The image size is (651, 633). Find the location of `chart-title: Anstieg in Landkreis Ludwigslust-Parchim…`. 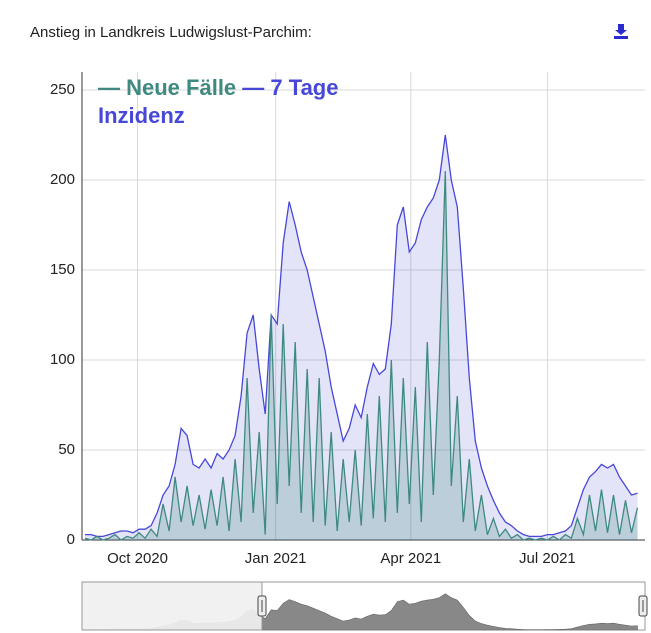

chart-title: Anstieg in Landkreis Ludwigslust-Parchim… is located at coordinates (171, 32).